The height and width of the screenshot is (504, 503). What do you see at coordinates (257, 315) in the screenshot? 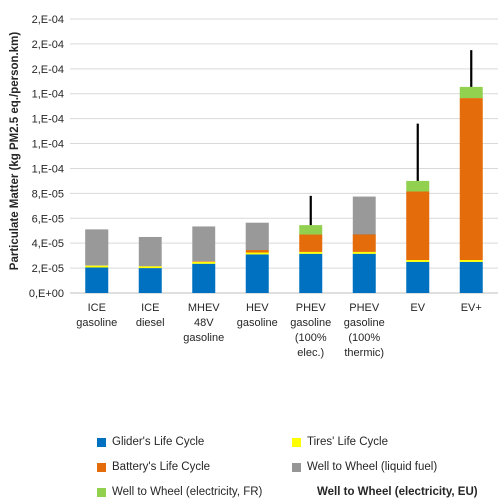
I see `x-tick-label: HEV gasoline` at bounding box center [257, 315].